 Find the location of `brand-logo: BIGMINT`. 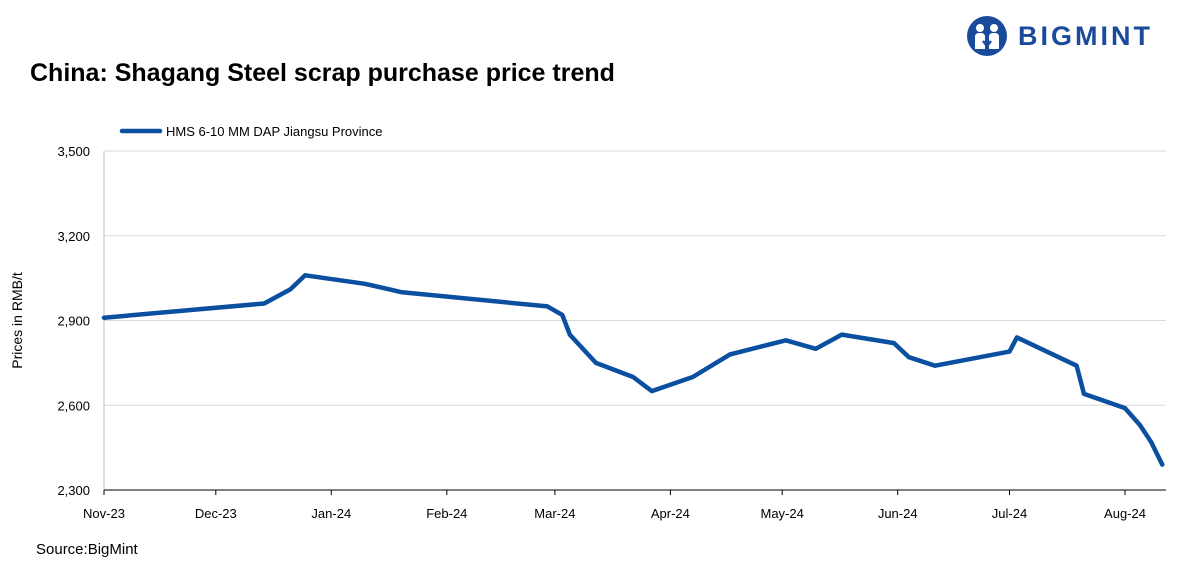

brand-logo: BIGMINT is located at coordinates (1059, 36).